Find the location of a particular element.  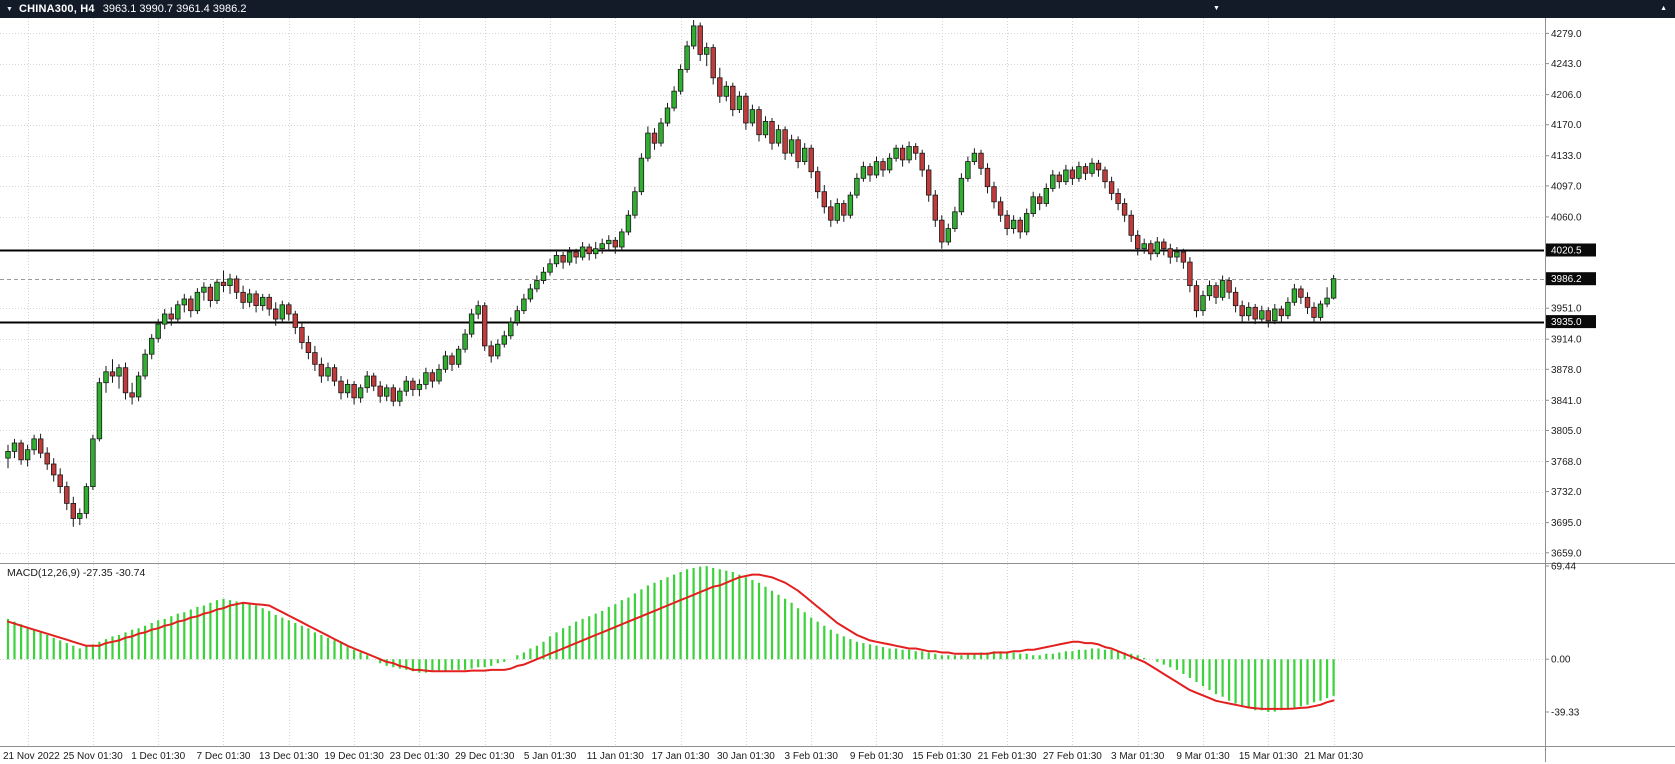

time-axis-label: 17 Jan 01:30 is located at coordinates (681, 756).